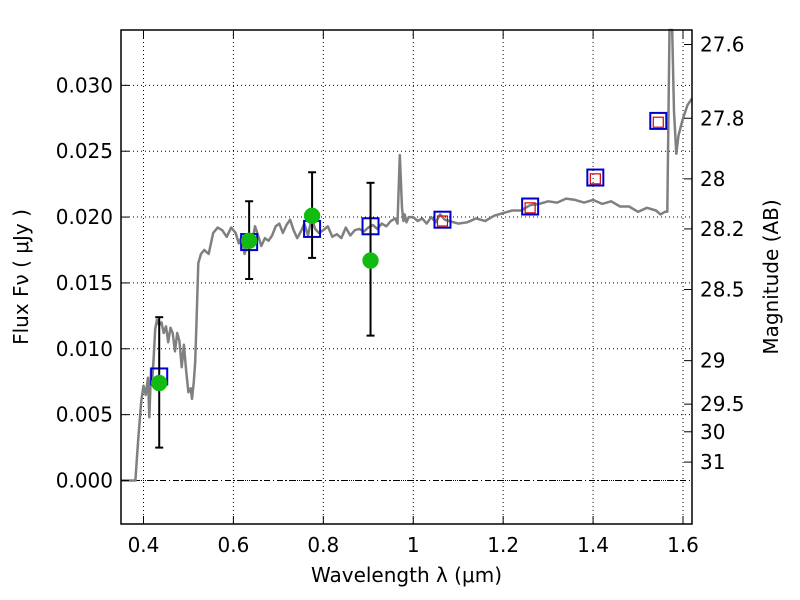 The height and width of the screenshot is (600, 800). Describe the element at coordinates (144, 545) in the screenshot. I see `x-tick-label: 0.4` at that location.